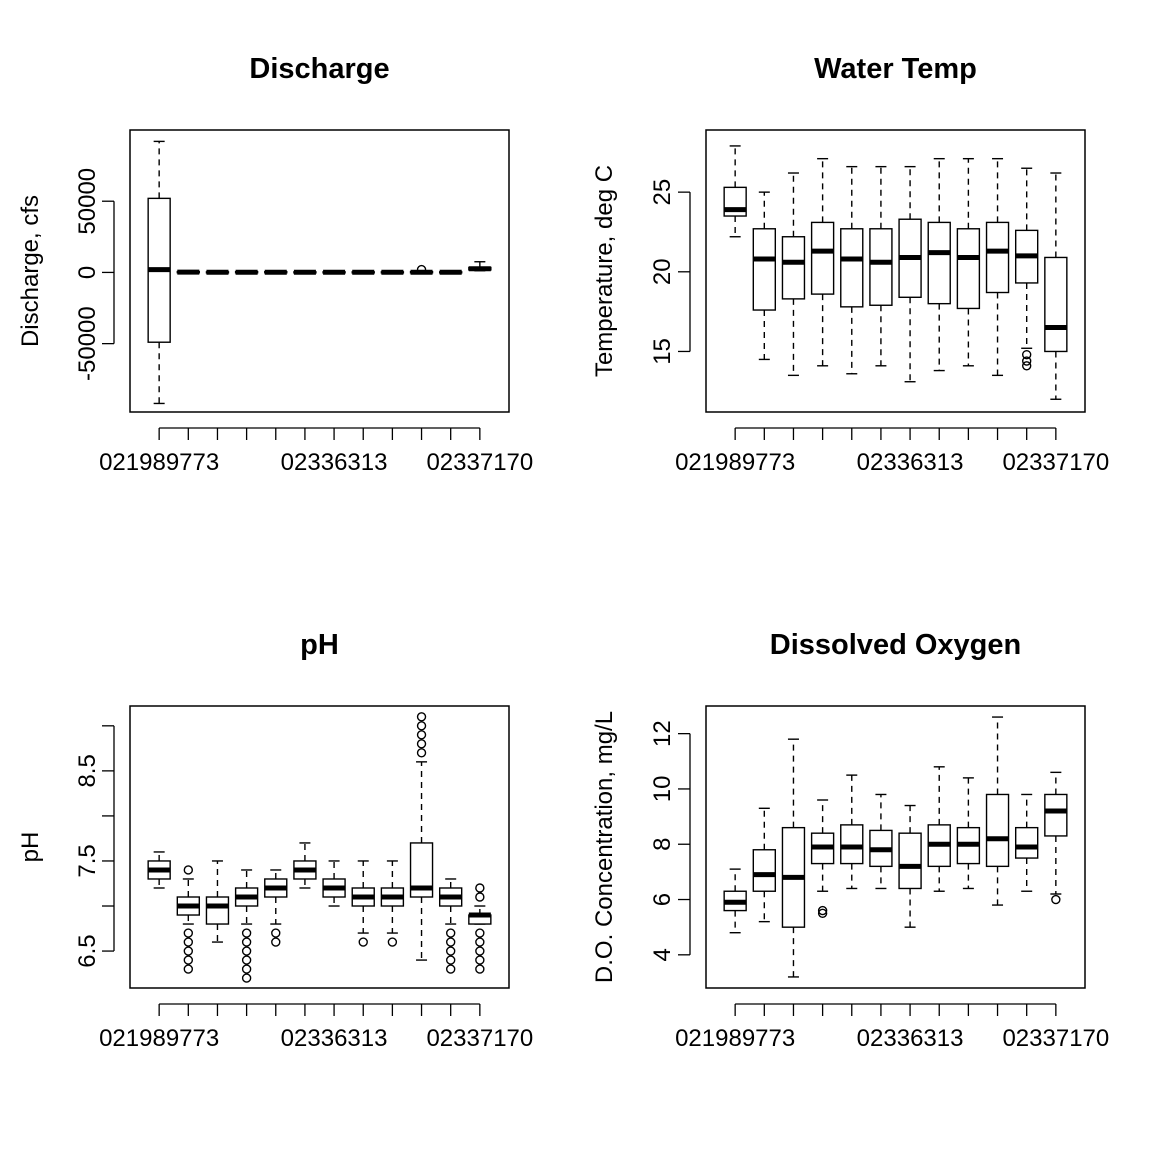 The width and height of the screenshot is (1152, 1152). Describe the element at coordinates (662, 789) in the screenshot. I see `y-tick-label: 10` at that location.